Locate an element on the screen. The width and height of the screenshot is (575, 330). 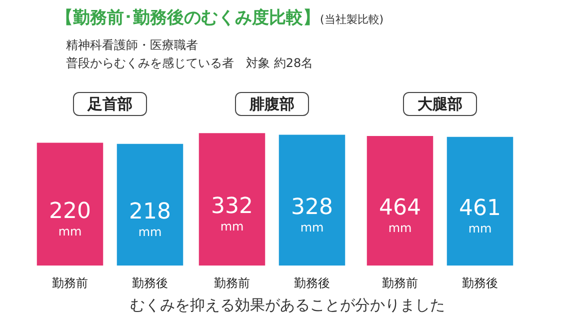
text: むくみを抑える効果があることが分かりました is located at coordinates (287, 305).